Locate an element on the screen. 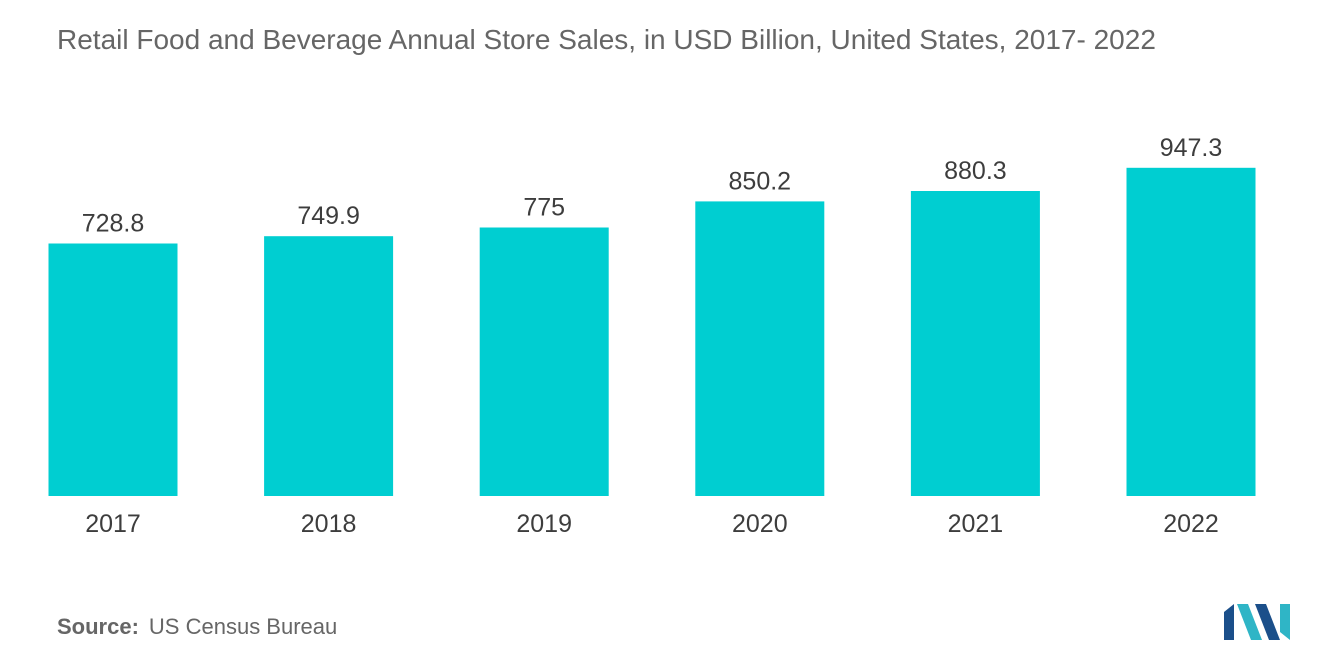  x-tick-label-2019: 2019 is located at coordinates (544, 524).